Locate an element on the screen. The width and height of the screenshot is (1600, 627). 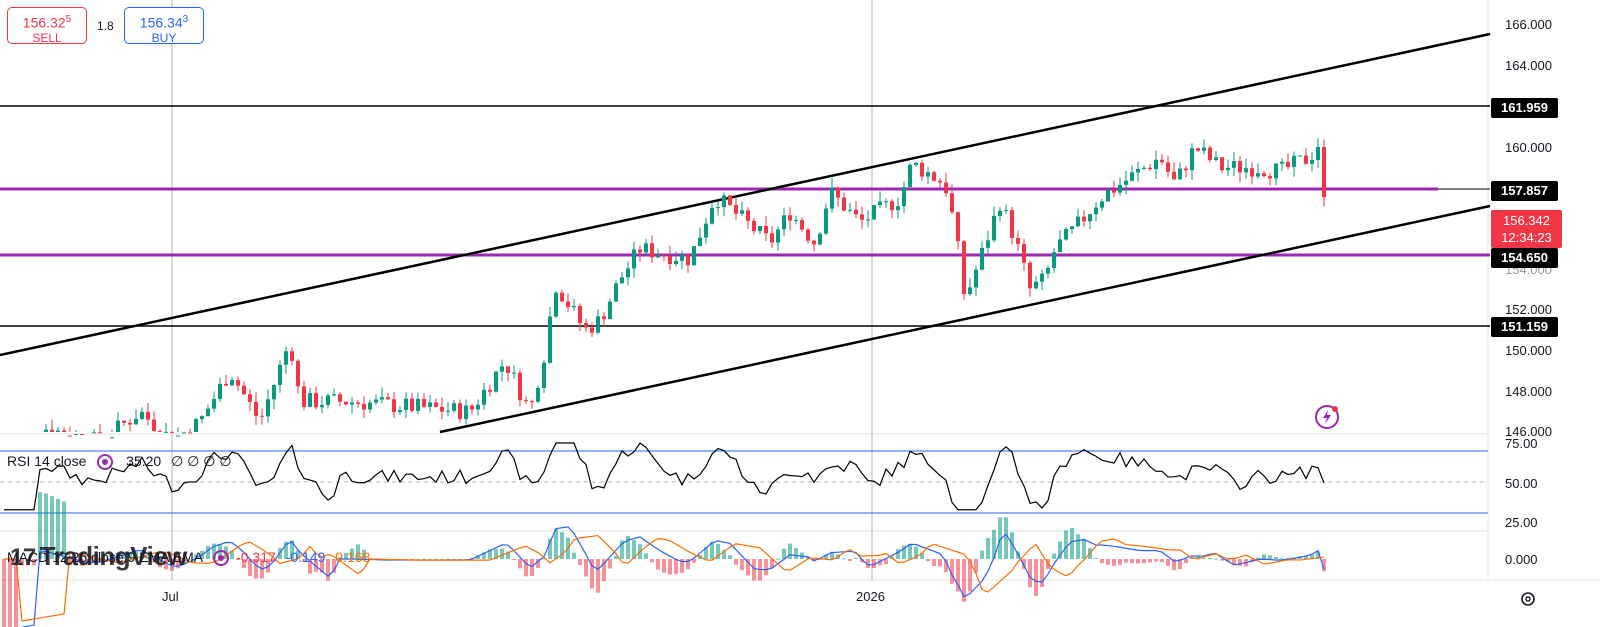
level-tag-154650: 154.650 is located at coordinates (1524, 258).